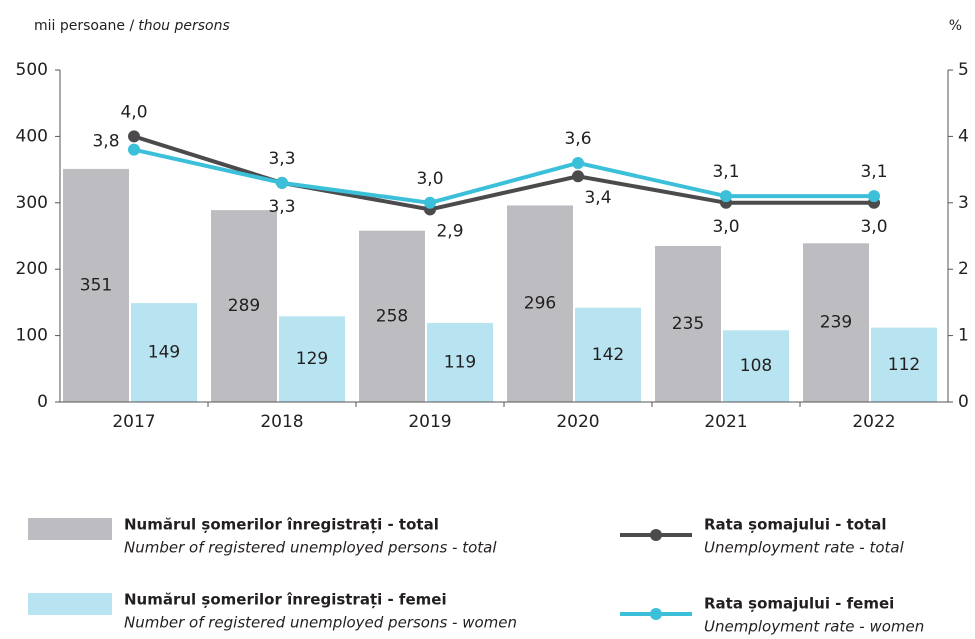 This screenshot has height=639, width=975. I want to click on bar-value-label: 239, so click(836, 323).